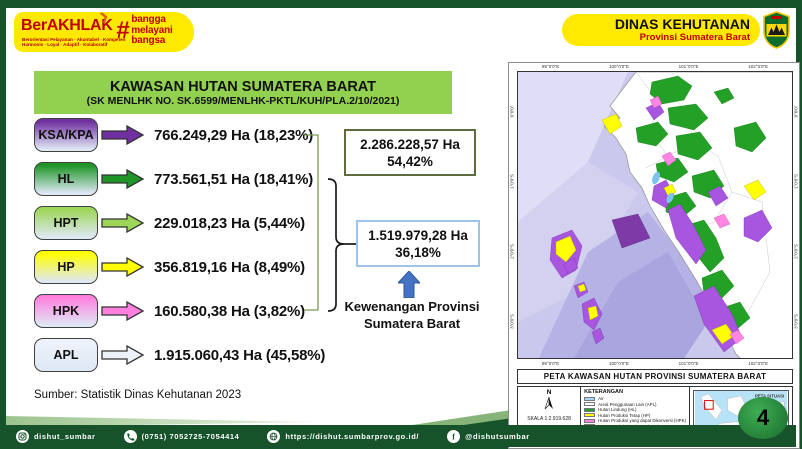 Image resolution: width=802 pixels, height=449 pixels. I want to click on total-forest-area: 2.286.228,57 Ha, so click(410, 144).